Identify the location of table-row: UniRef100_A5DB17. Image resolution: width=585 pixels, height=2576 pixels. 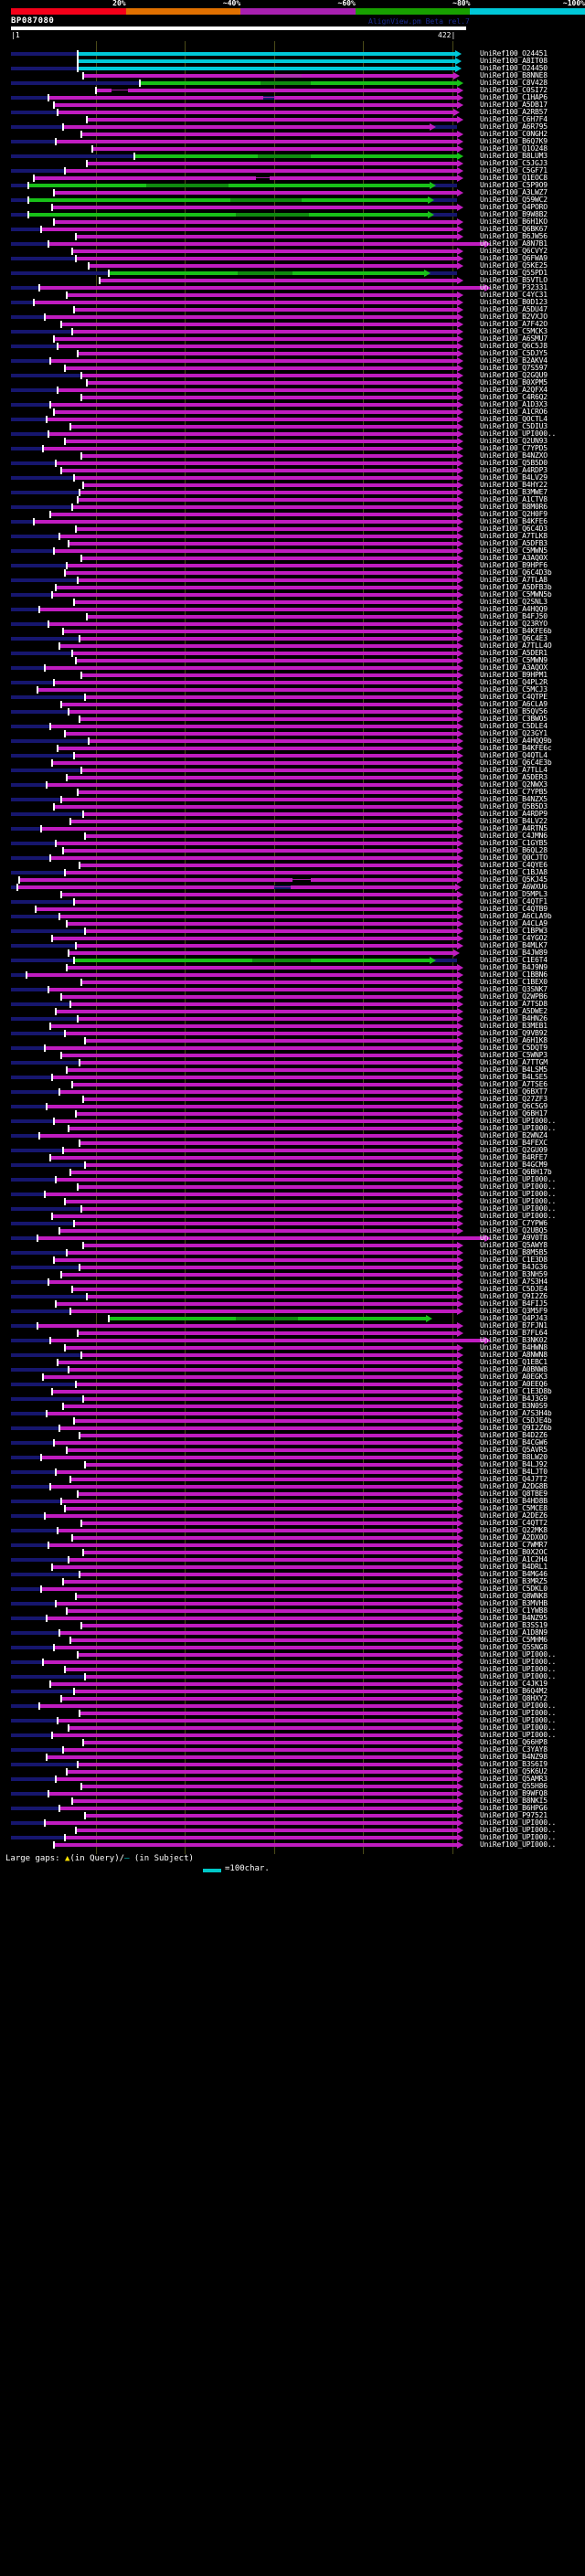
(293, 105).